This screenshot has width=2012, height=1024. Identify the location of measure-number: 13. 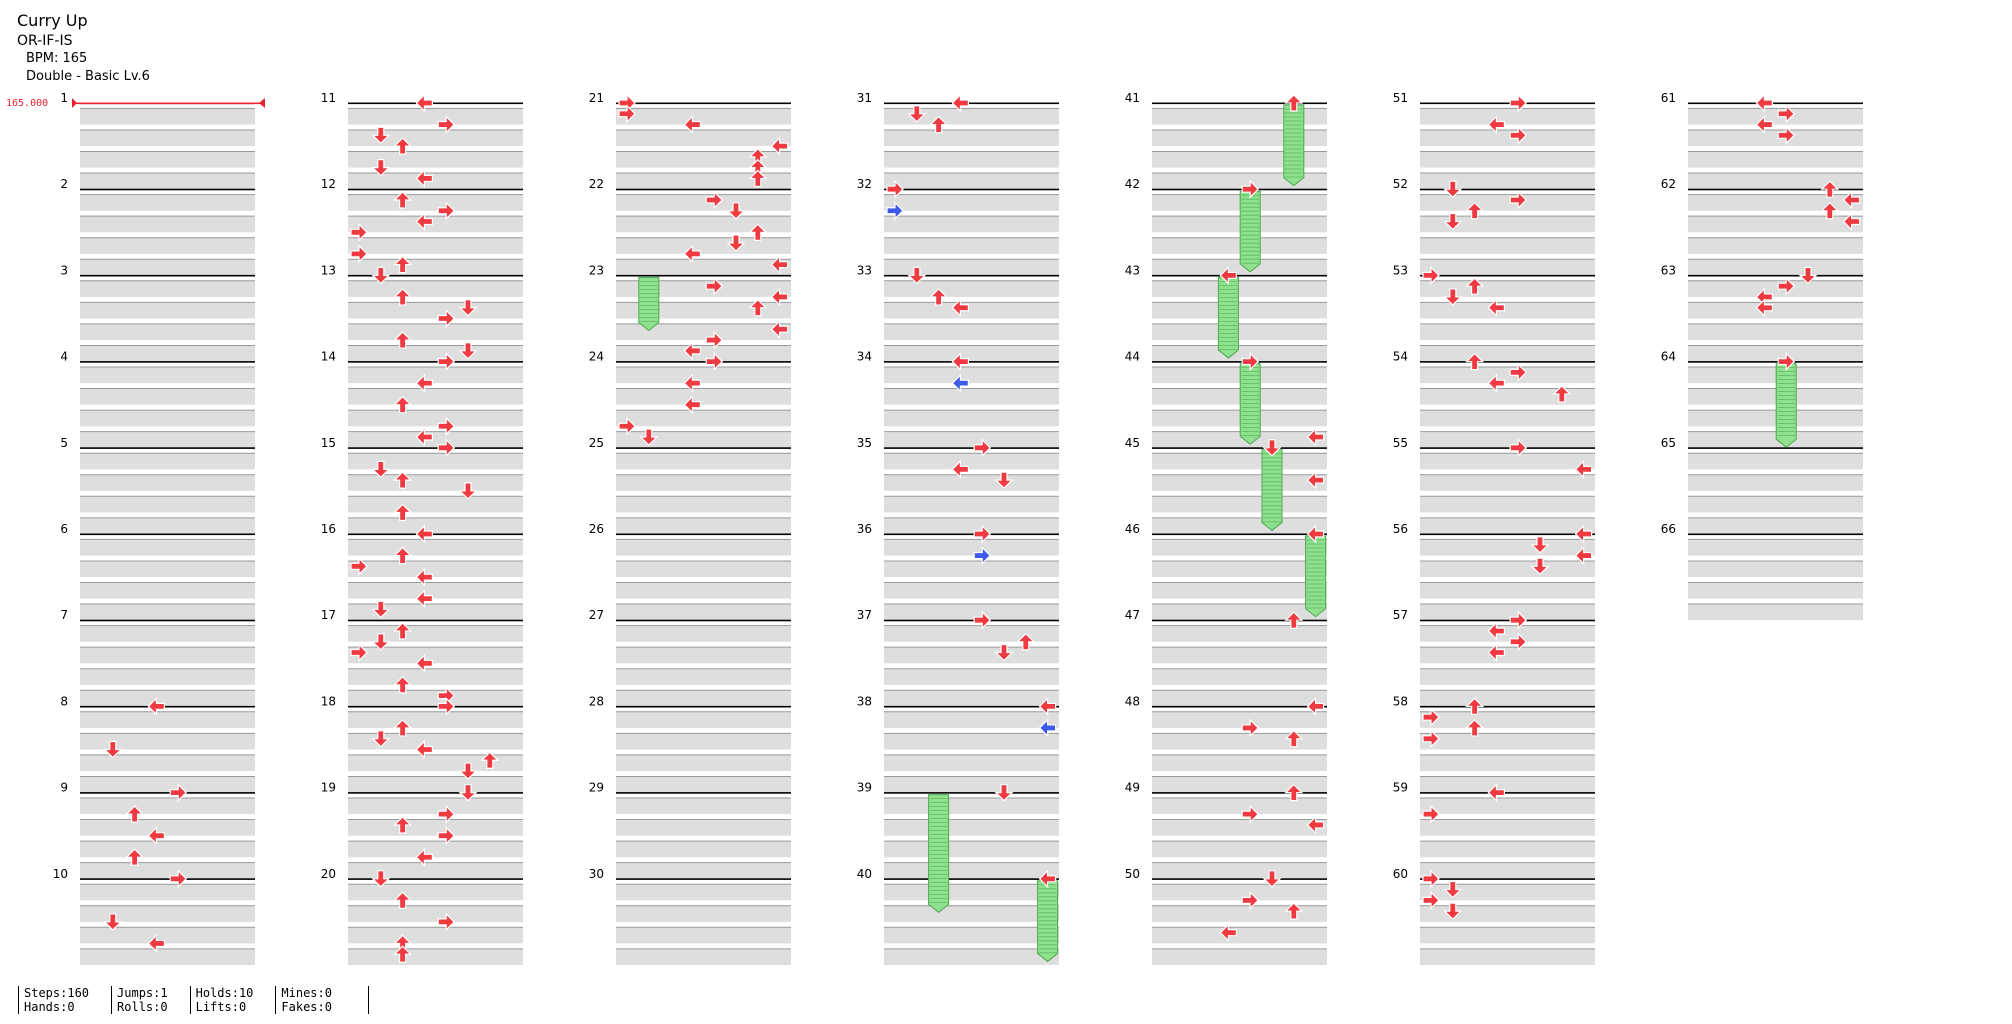
(328, 270).